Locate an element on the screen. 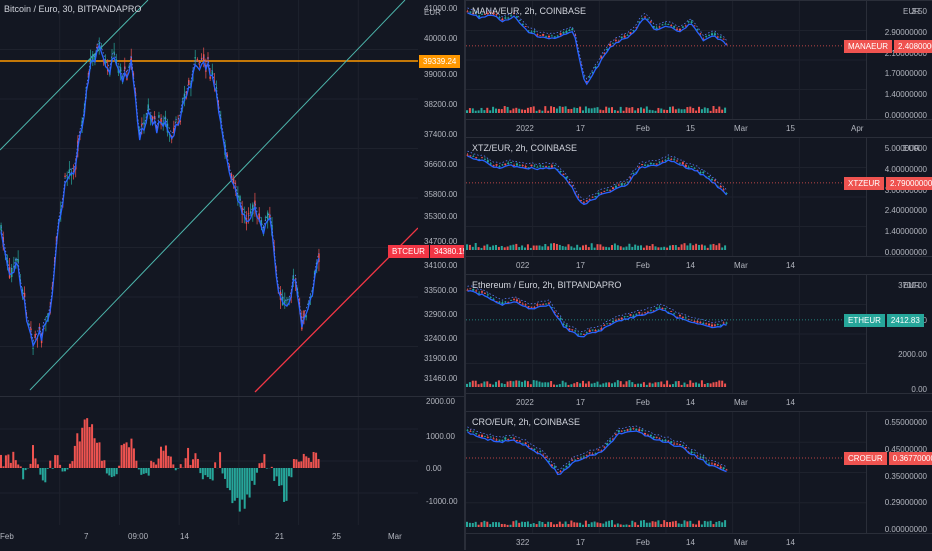 Image resolution: width=932 pixels, height=551 pixels. band-line is located at coordinates (597, 175).